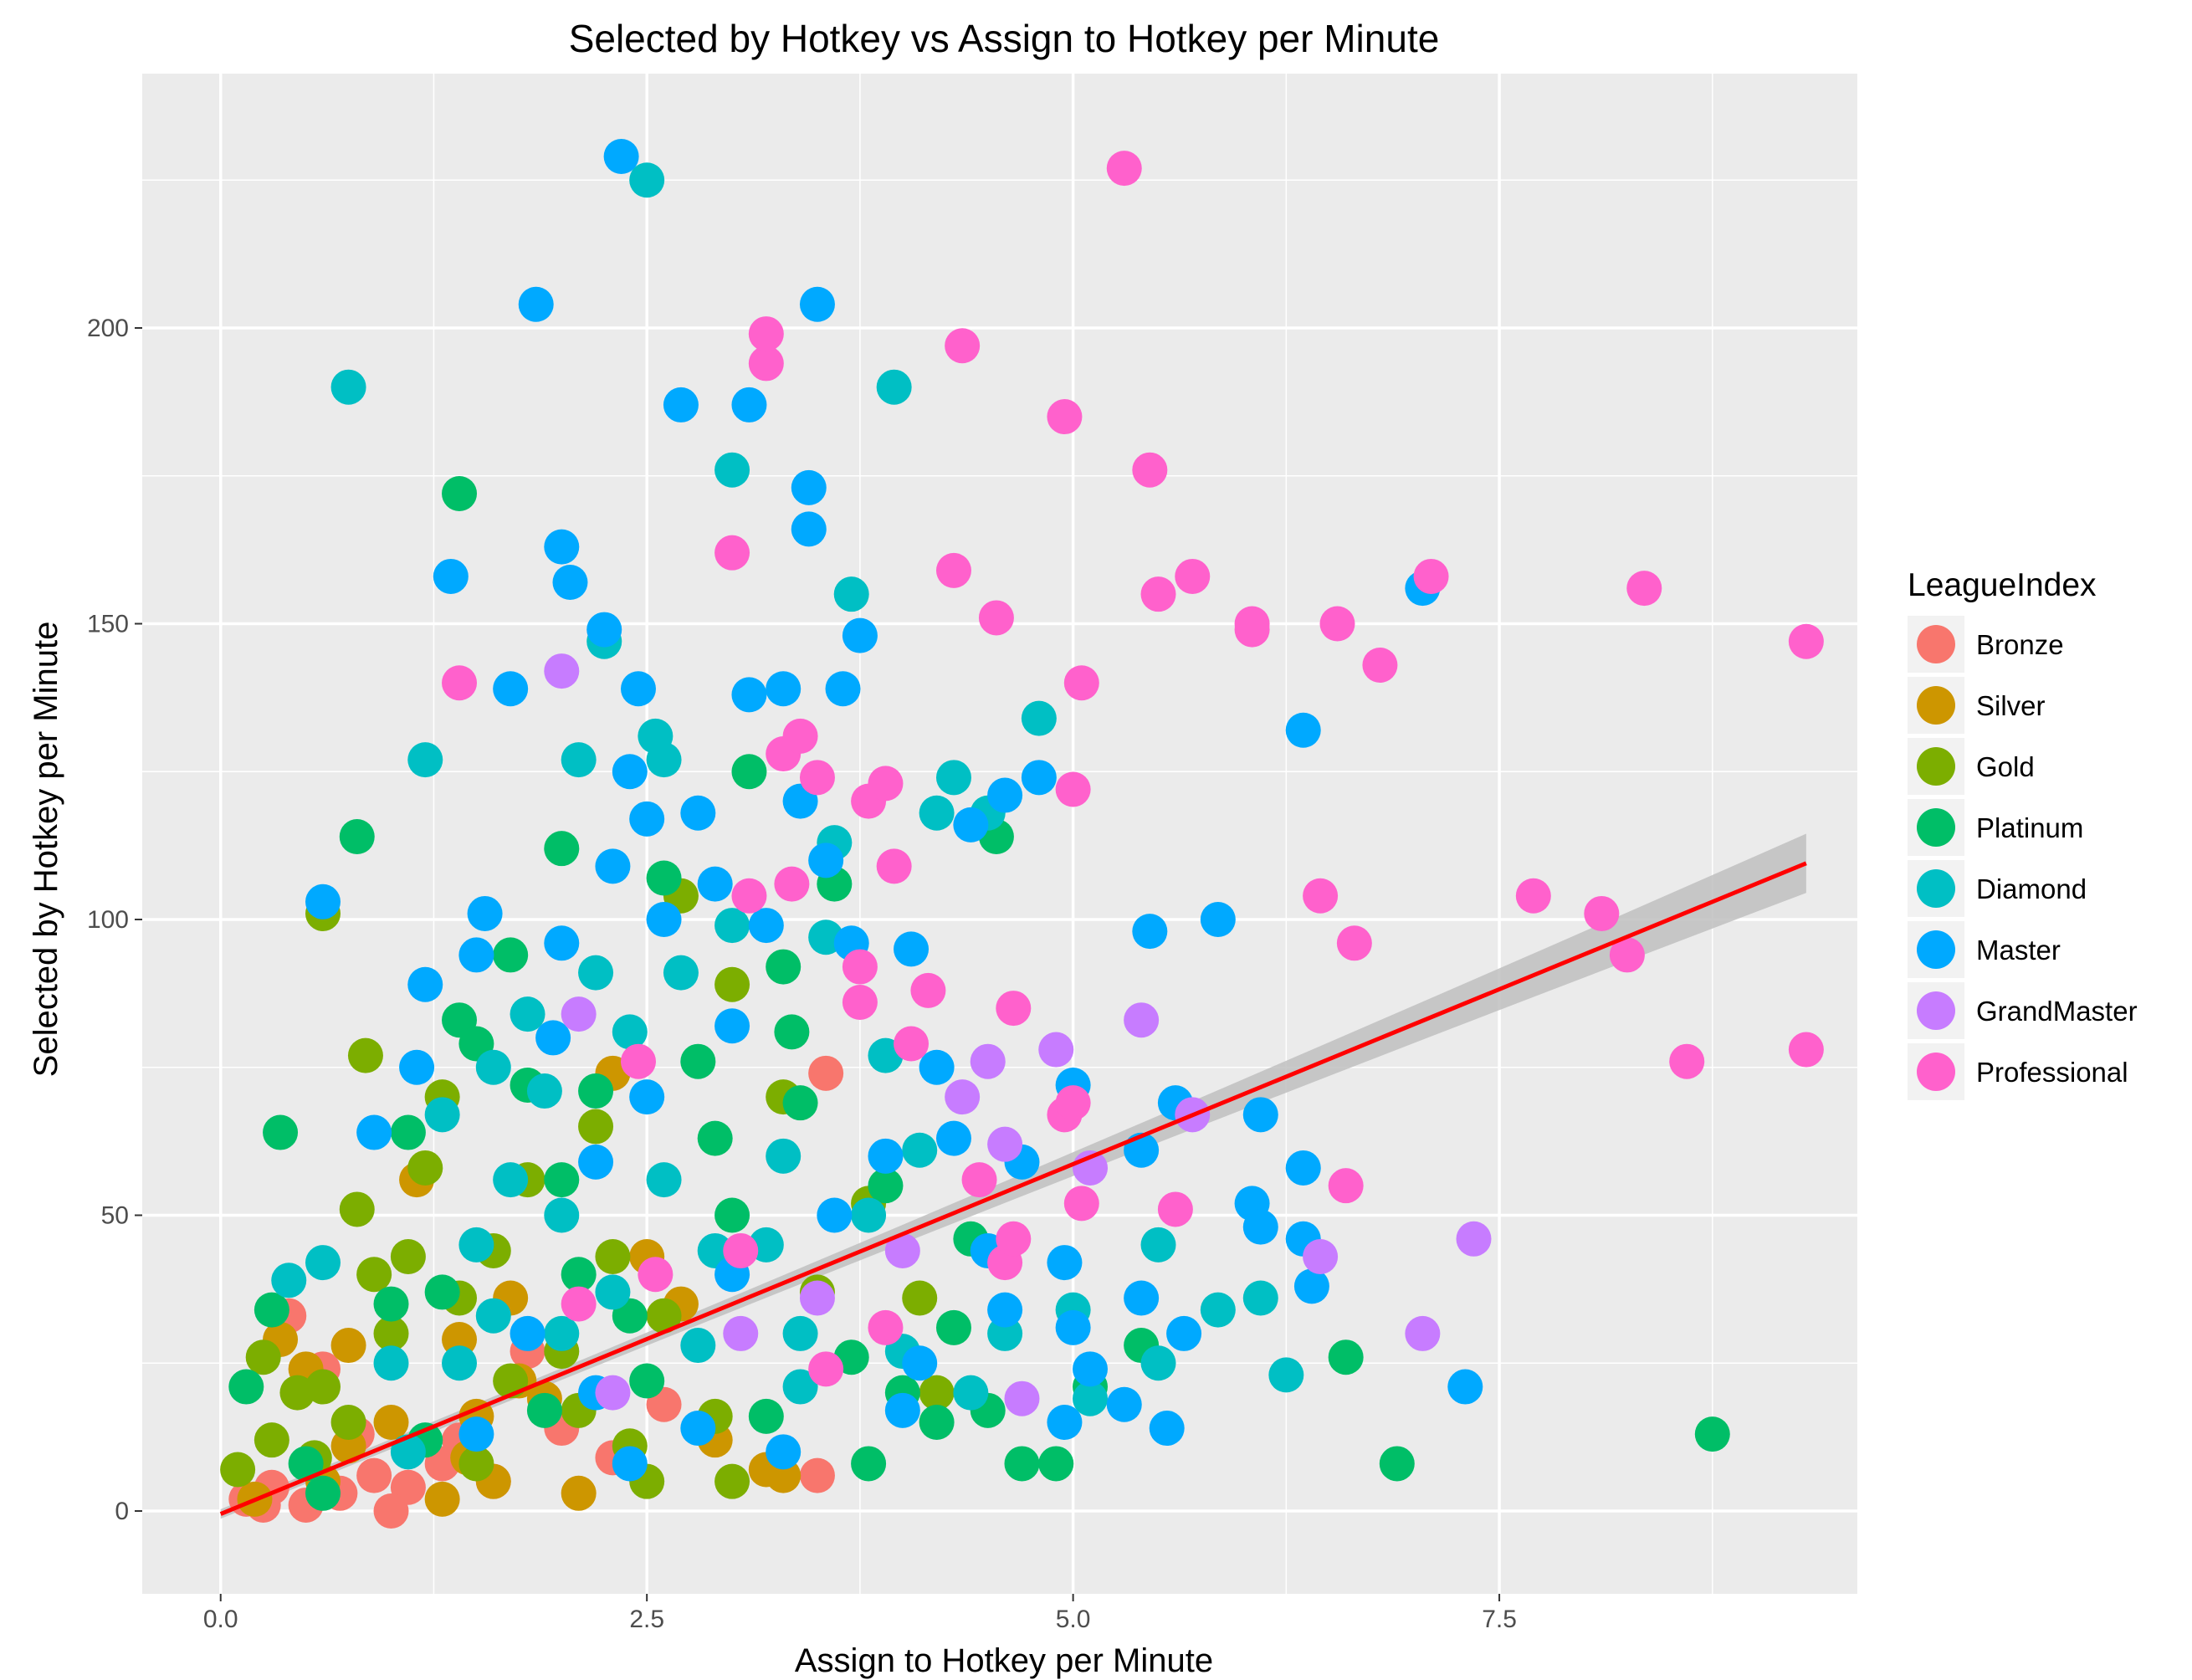 The height and width of the screenshot is (1680, 2192). Describe the element at coordinates (2002, 585) in the screenshot. I see `legend-title: LeagueIndex` at that location.